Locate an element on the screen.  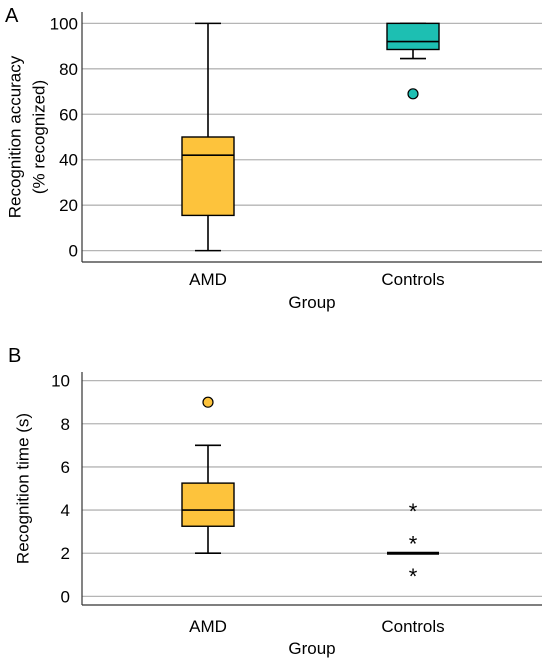
y-tick-label: 40 is located at coordinates (68, 160).